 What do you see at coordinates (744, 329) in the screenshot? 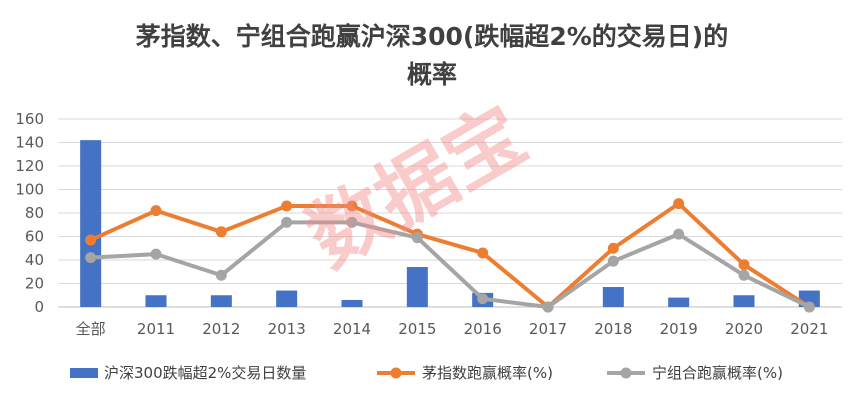
I see `x-tick-label: 2020` at bounding box center [744, 329].